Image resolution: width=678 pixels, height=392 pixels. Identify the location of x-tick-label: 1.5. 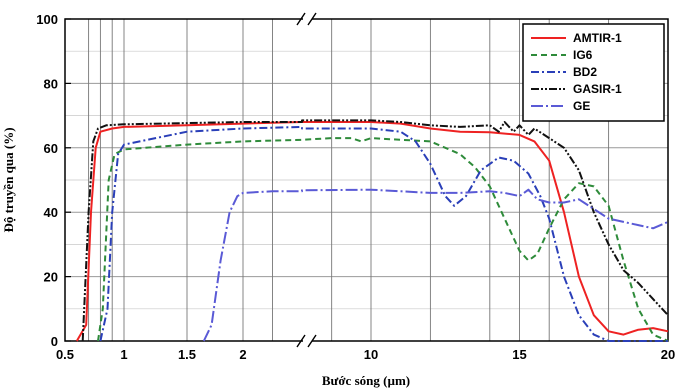
(187, 354).